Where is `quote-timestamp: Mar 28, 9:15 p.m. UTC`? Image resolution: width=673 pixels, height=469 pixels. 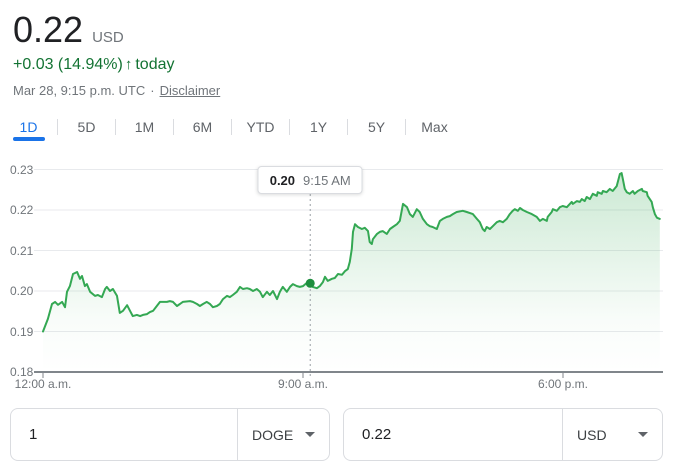 quote-timestamp: Mar 28, 9:15 p.m. UTC is located at coordinates (79, 90).